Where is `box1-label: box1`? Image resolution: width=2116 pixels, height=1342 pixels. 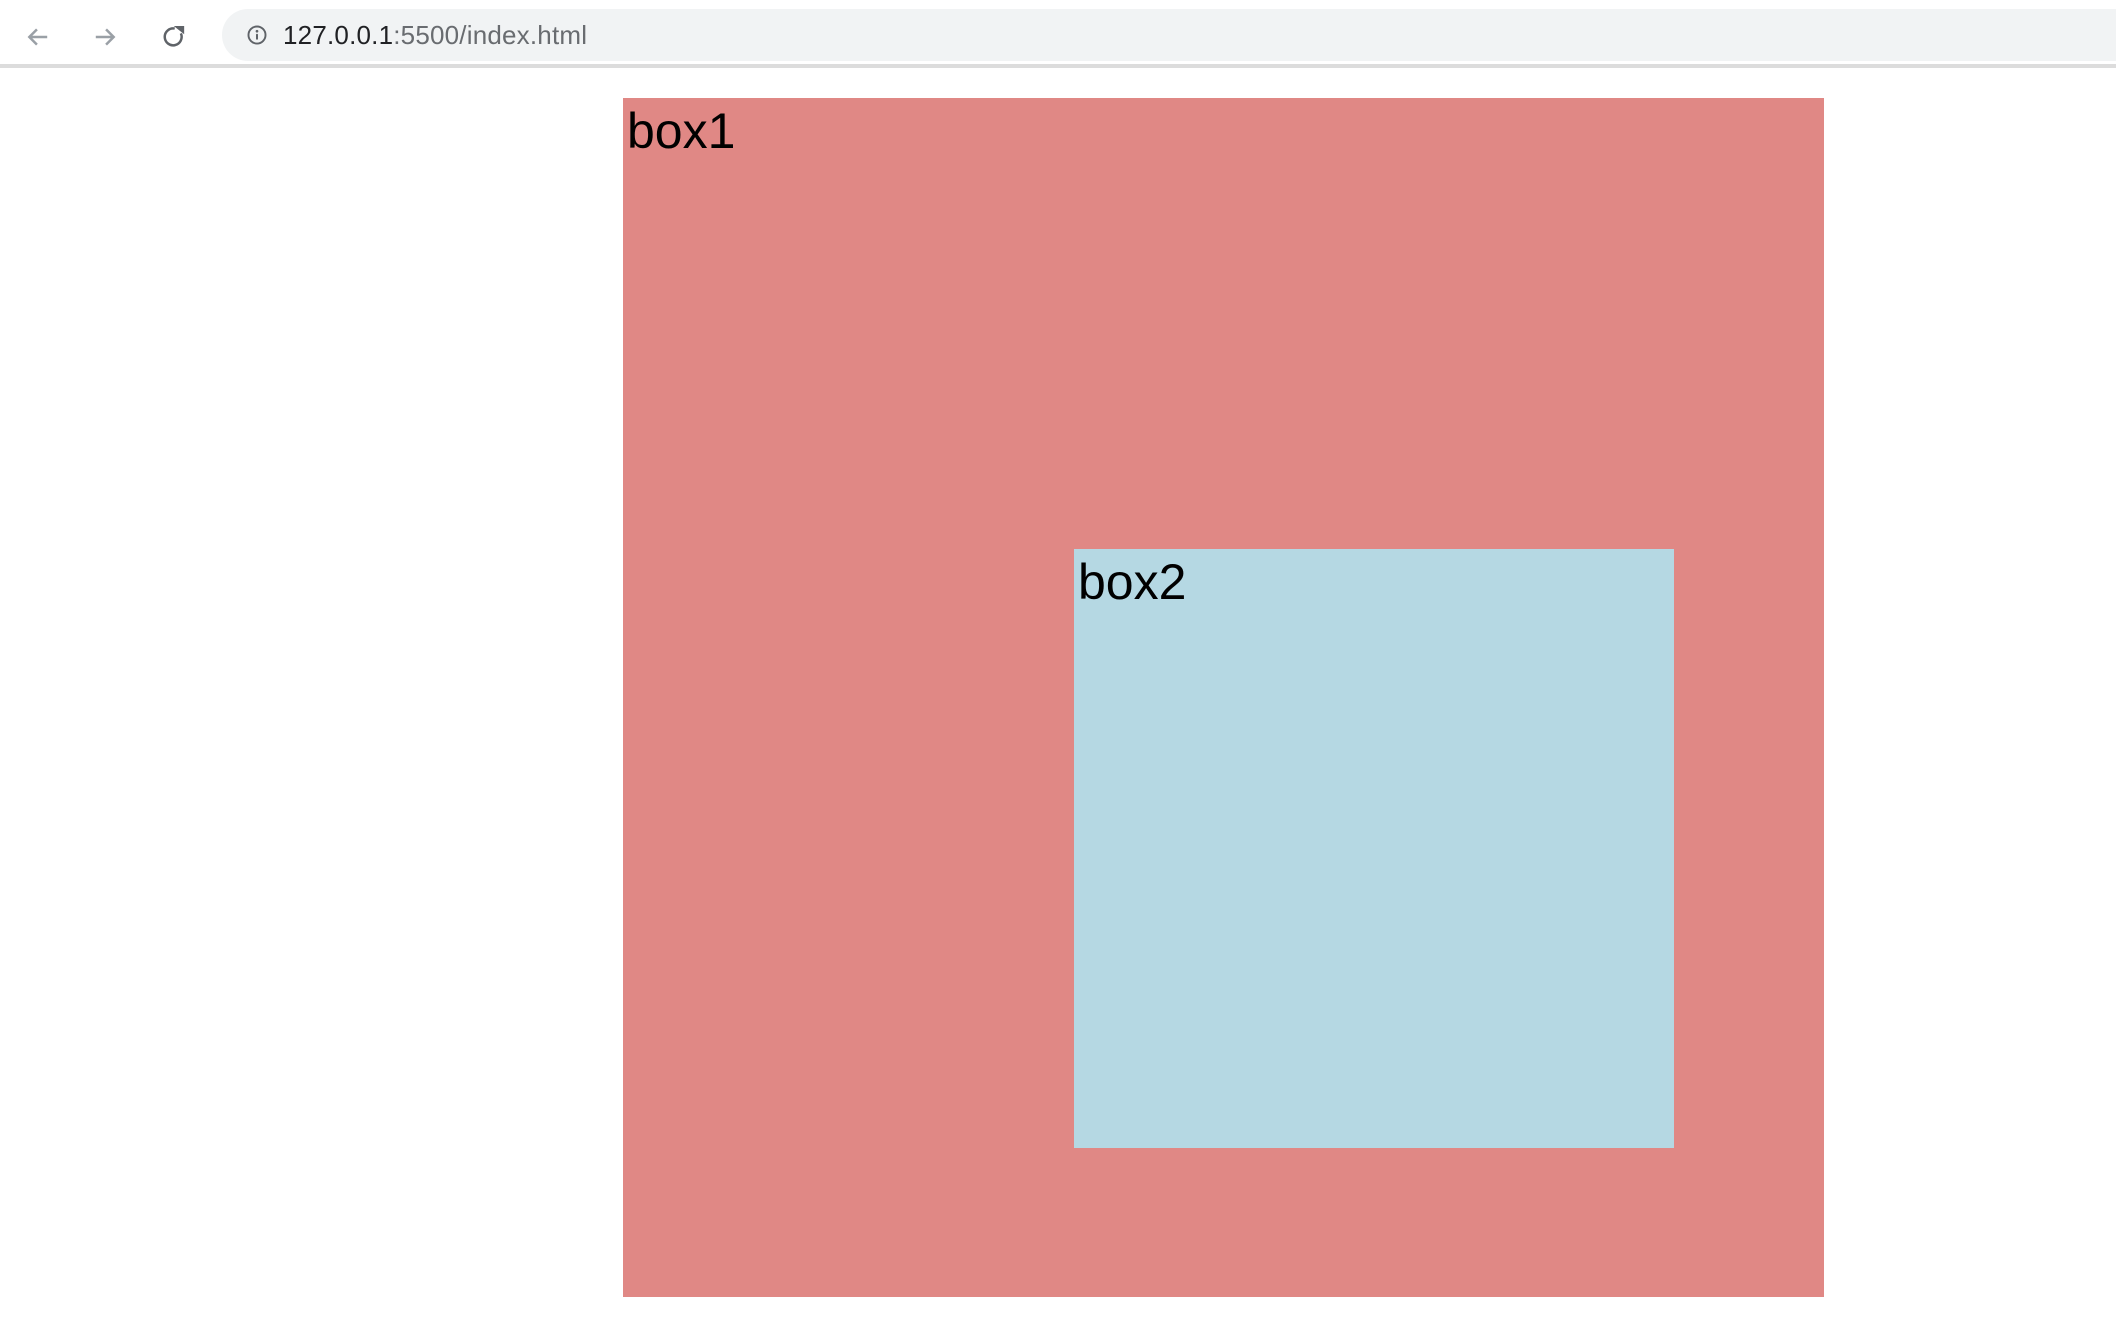
box1-label: box1 is located at coordinates (681, 131).